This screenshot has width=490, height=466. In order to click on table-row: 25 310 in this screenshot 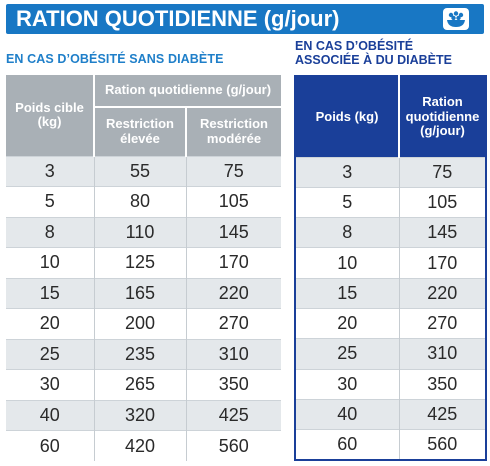, I will do `click(390, 354)`.